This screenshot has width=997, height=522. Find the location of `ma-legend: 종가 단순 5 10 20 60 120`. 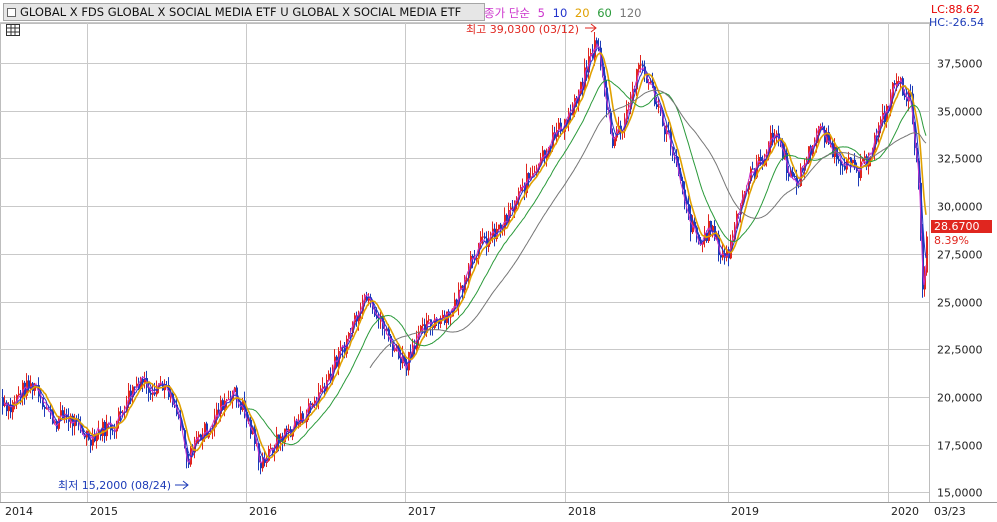

ma-legend: 종가 단순 5 10 20 60 120 is located at coordinates (564, 13).